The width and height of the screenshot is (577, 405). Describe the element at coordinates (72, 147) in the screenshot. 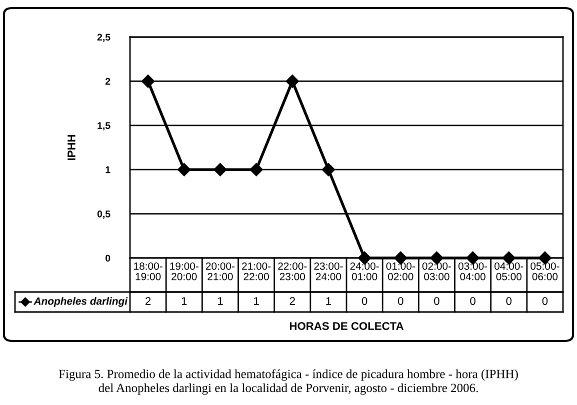

I see `y-axis-title: IPHH` at that location.